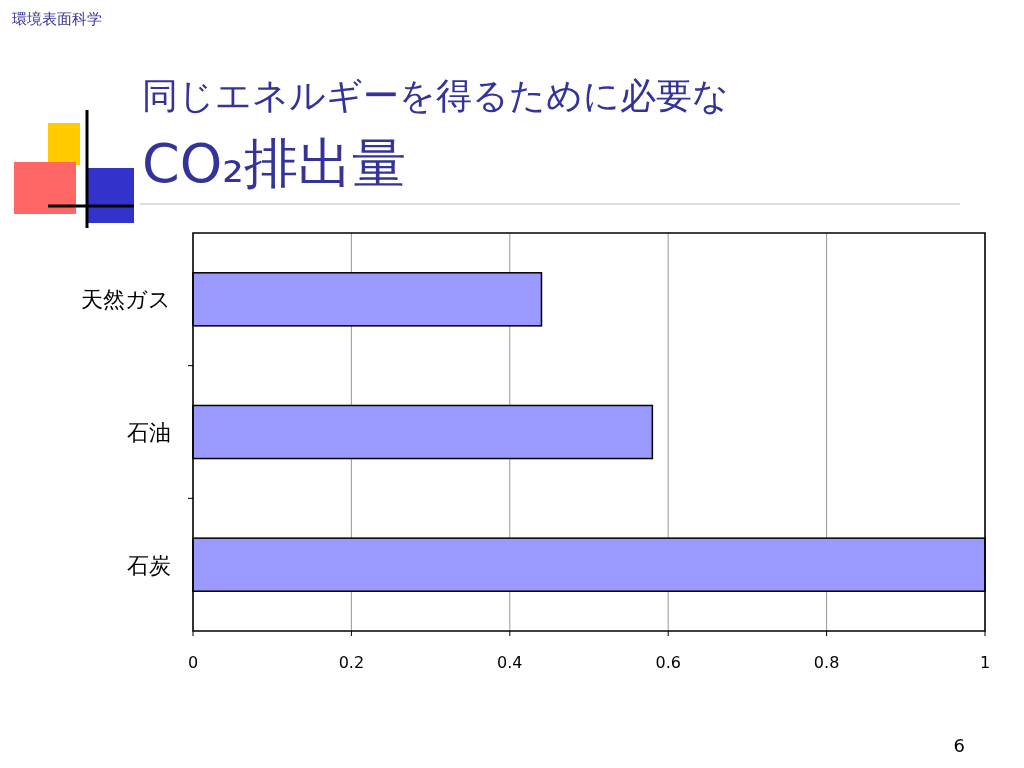 This screenshot has height=768, width=1024. What do you see at coordinates (149, 432) in the screenshot?
I see `y-tick-label: 石油` at bounding box center [149, 432].